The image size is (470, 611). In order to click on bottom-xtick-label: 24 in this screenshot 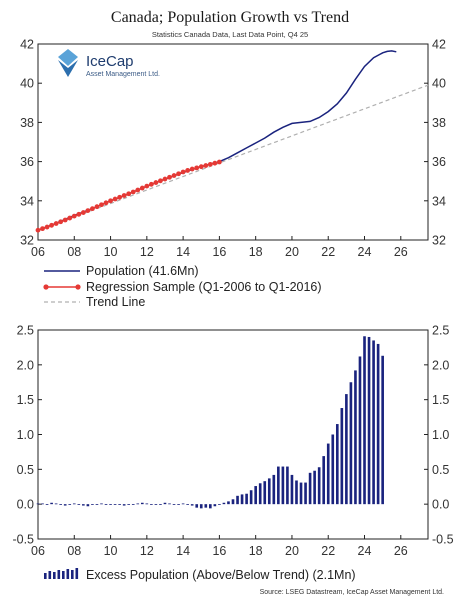, I will do `click(365, 551)`.